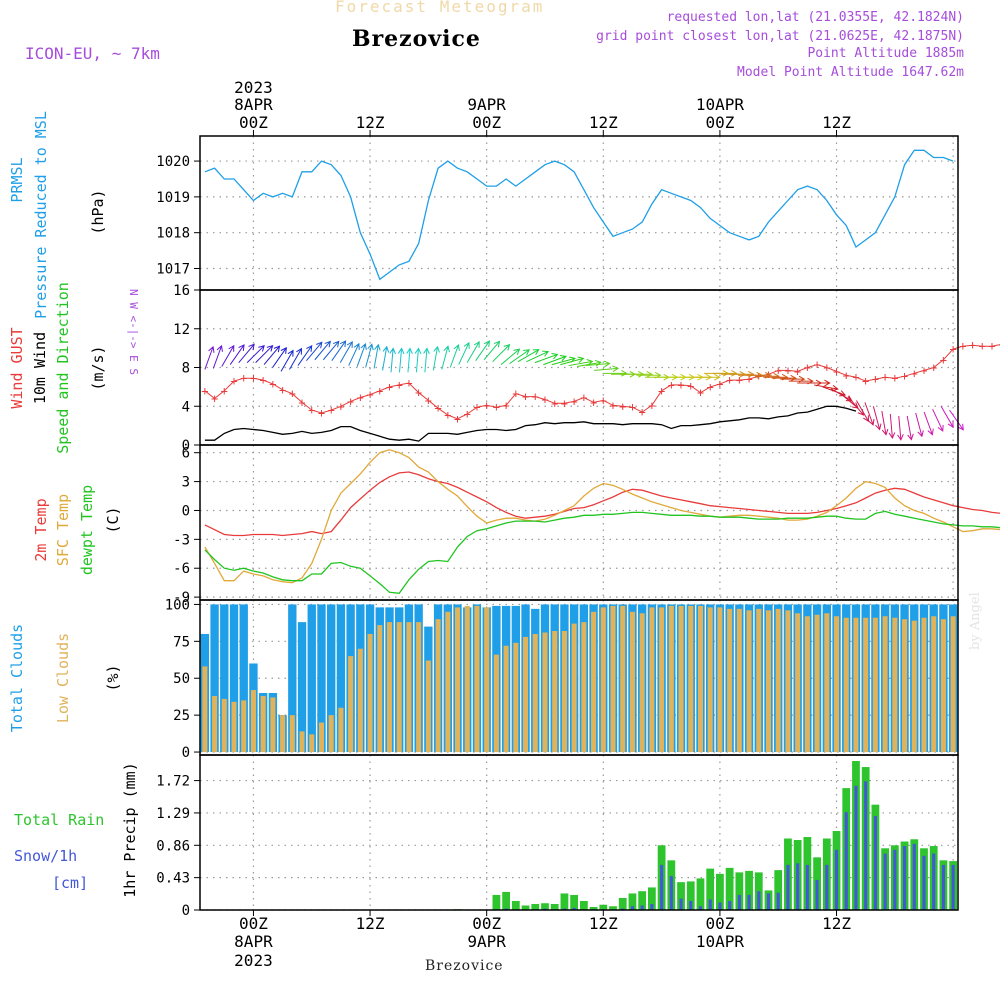 Image resolution: width=1000 pixels, height=1000 pixels. I want to click on temp-ylabel-2: SFC Temp, so click(63, 530).